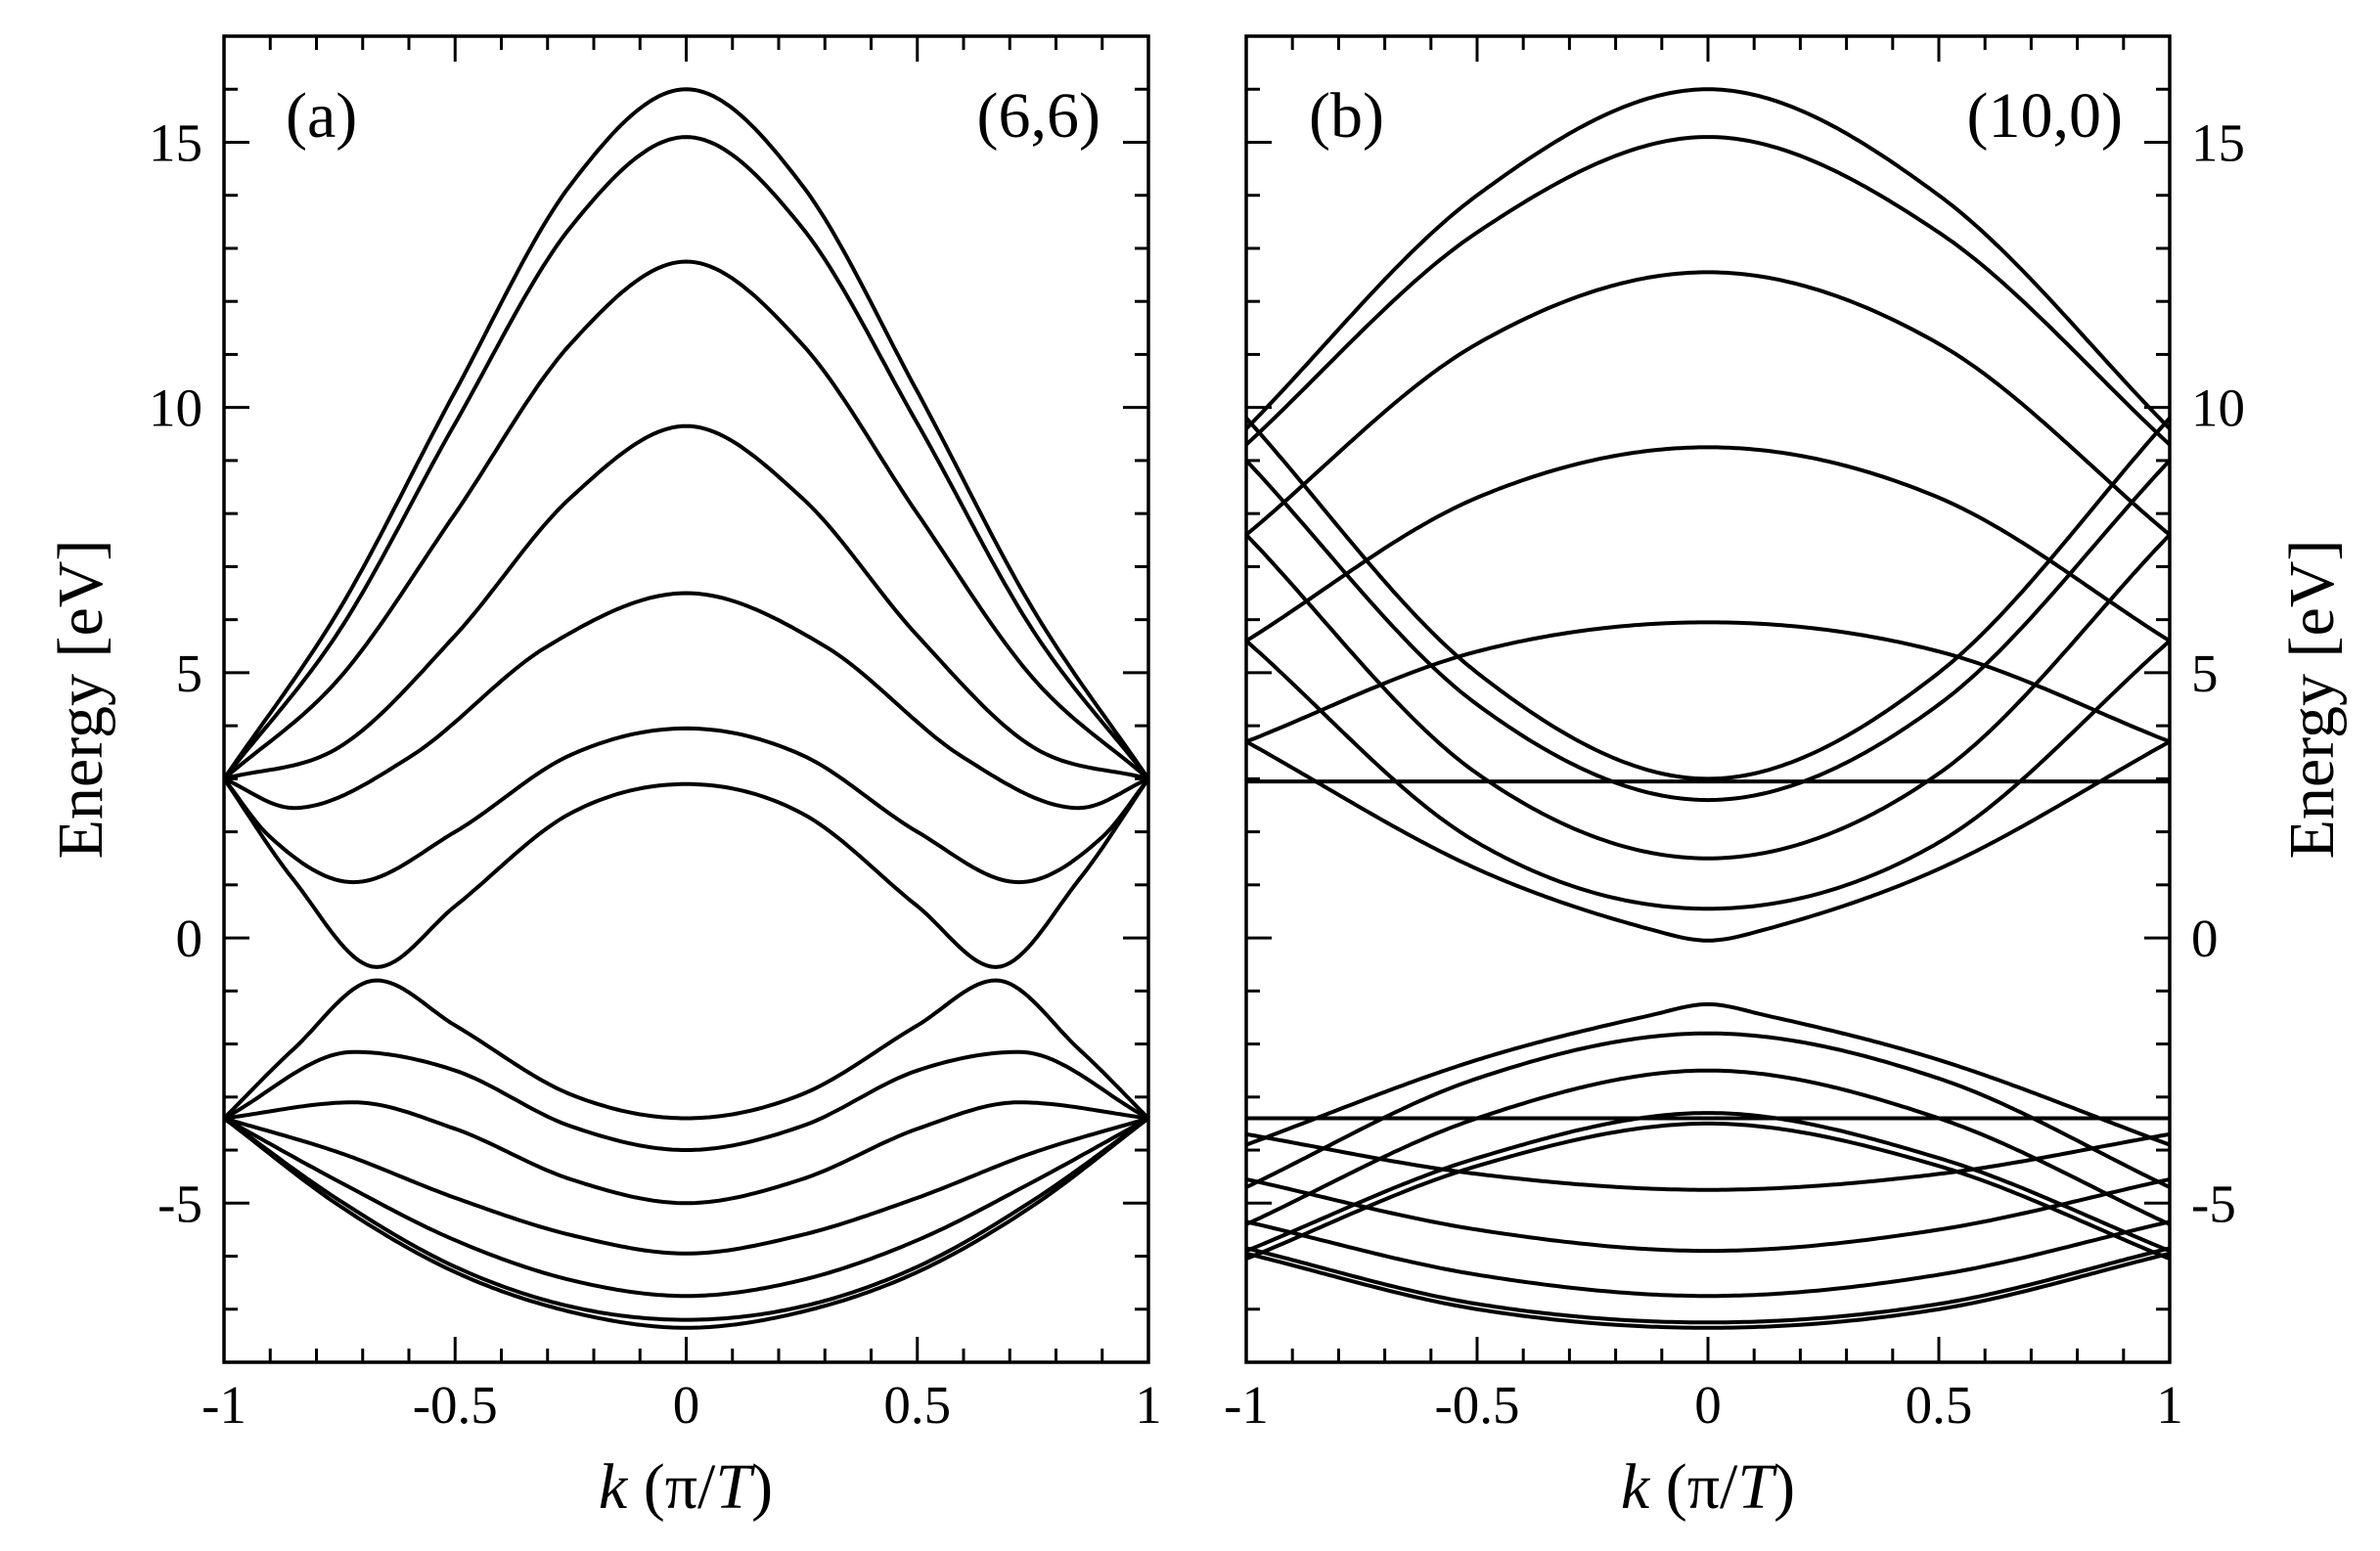  Describe the element at coordinates (175, 408) in the screenshot. I see `panel-a-ytick-label: 10` at that location.